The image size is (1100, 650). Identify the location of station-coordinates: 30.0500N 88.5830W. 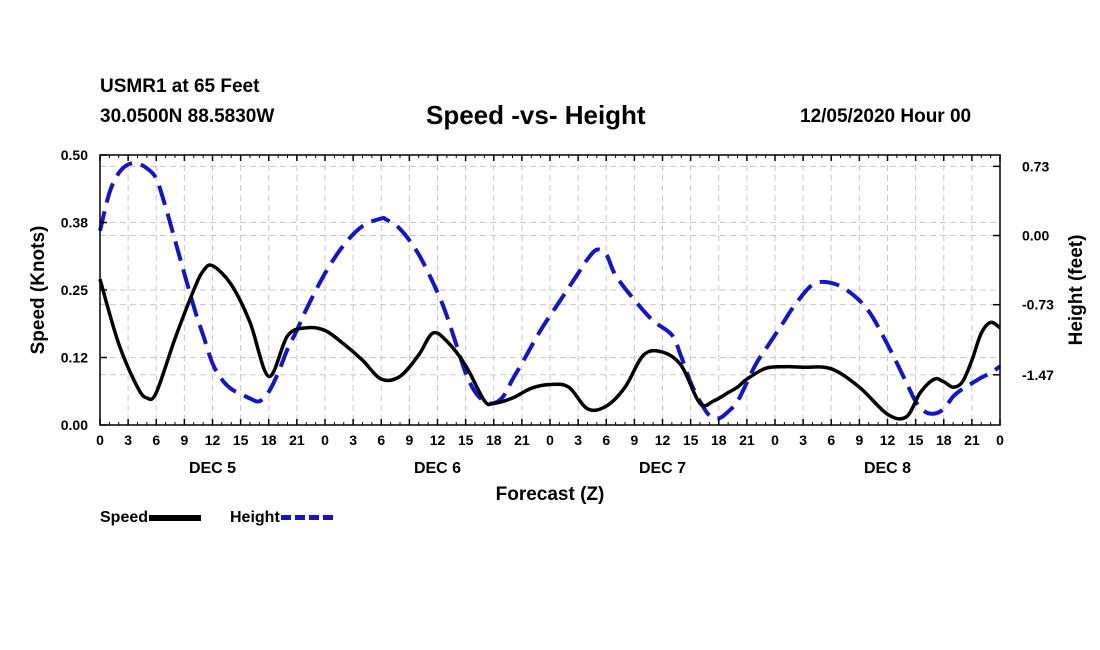
(187, 116).